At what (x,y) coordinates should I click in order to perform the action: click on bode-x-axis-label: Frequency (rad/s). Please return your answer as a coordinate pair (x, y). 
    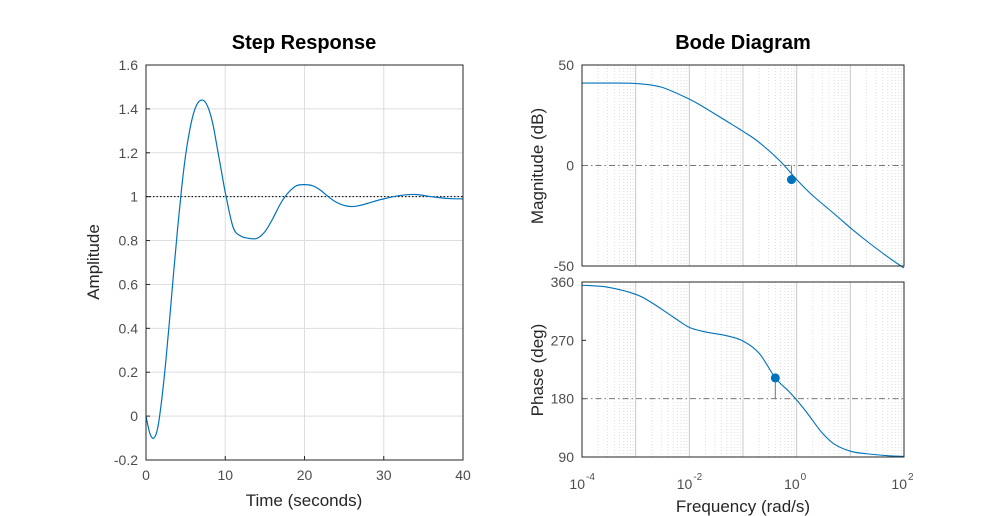
    Looking at the image, I should click on (743, 506).